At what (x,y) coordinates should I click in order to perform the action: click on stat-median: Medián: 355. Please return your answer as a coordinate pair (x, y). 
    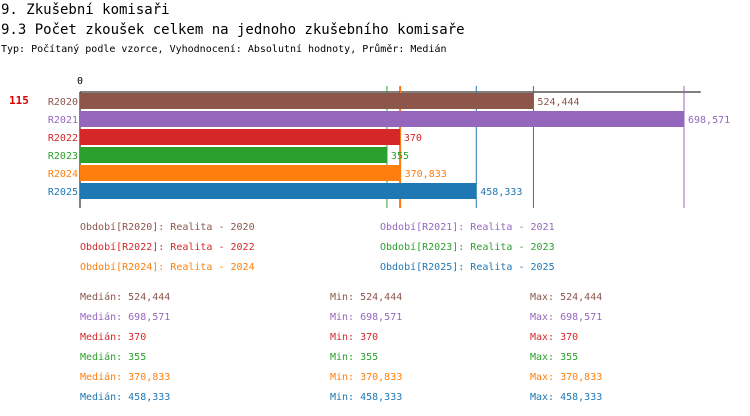
    Looking at the image, I should click on (113, 357).